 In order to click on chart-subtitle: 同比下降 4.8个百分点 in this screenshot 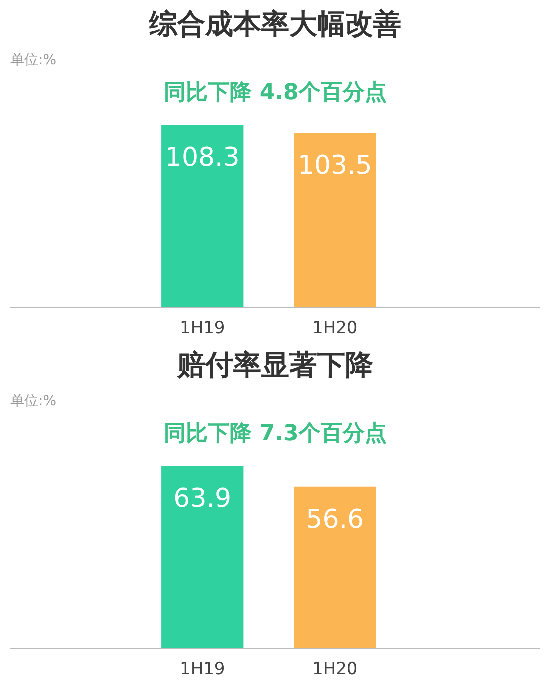, I will do `click(275, 93)`.